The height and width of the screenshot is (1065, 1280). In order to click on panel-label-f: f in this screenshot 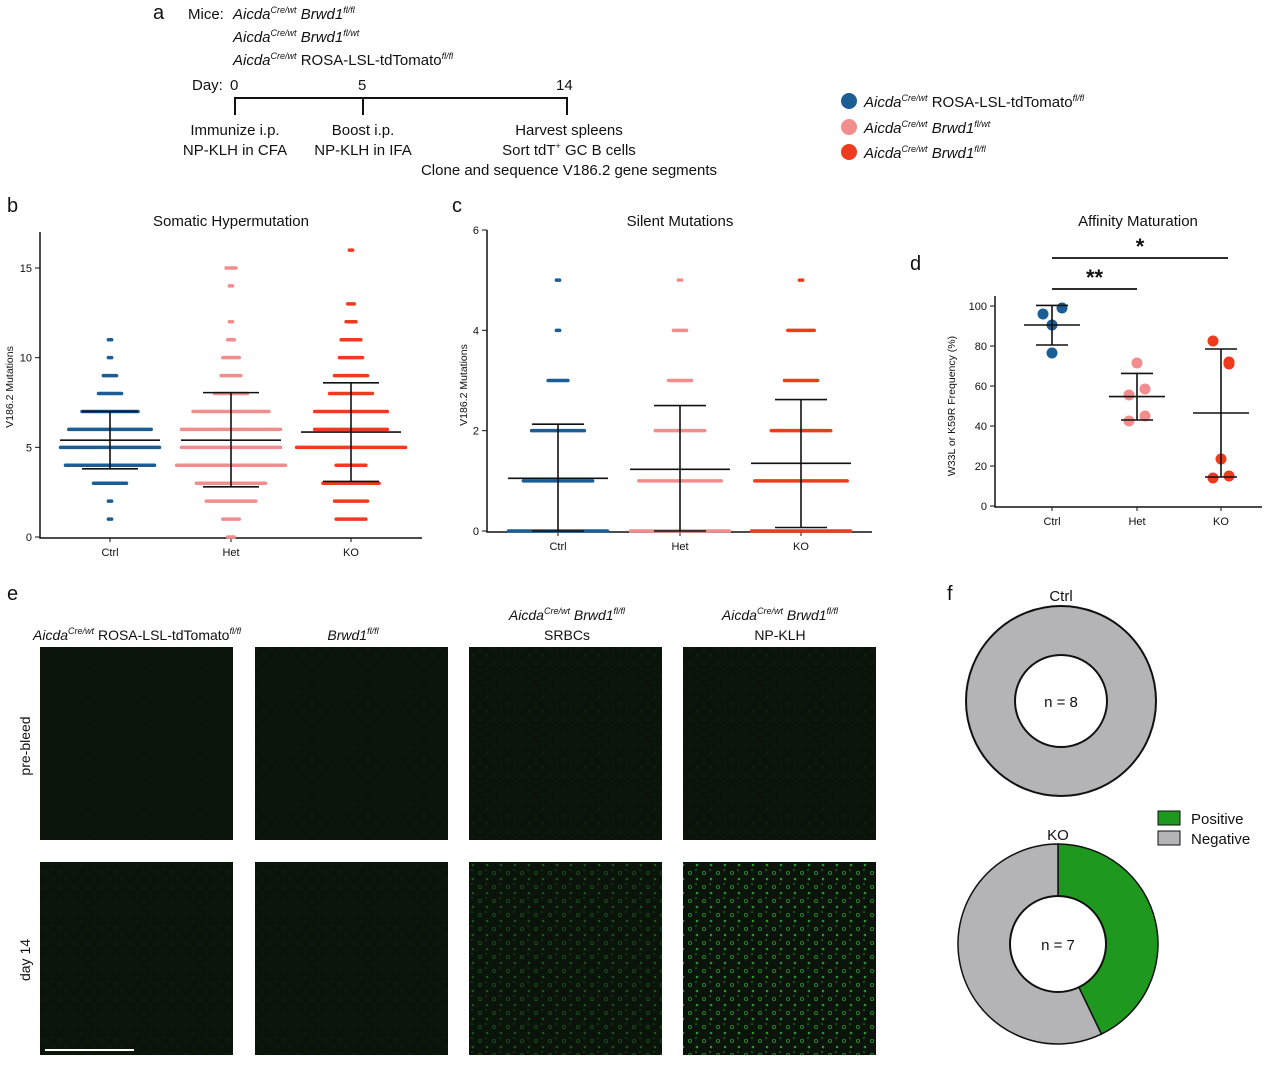, I will do `click(950, 594)`.